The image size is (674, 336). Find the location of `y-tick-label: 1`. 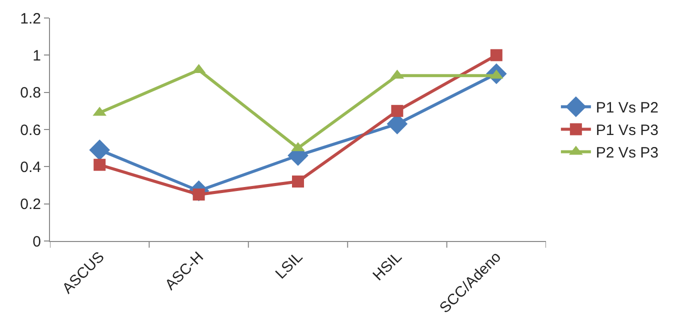

y-tick-label: 1 is located at coordinates (36, 55).